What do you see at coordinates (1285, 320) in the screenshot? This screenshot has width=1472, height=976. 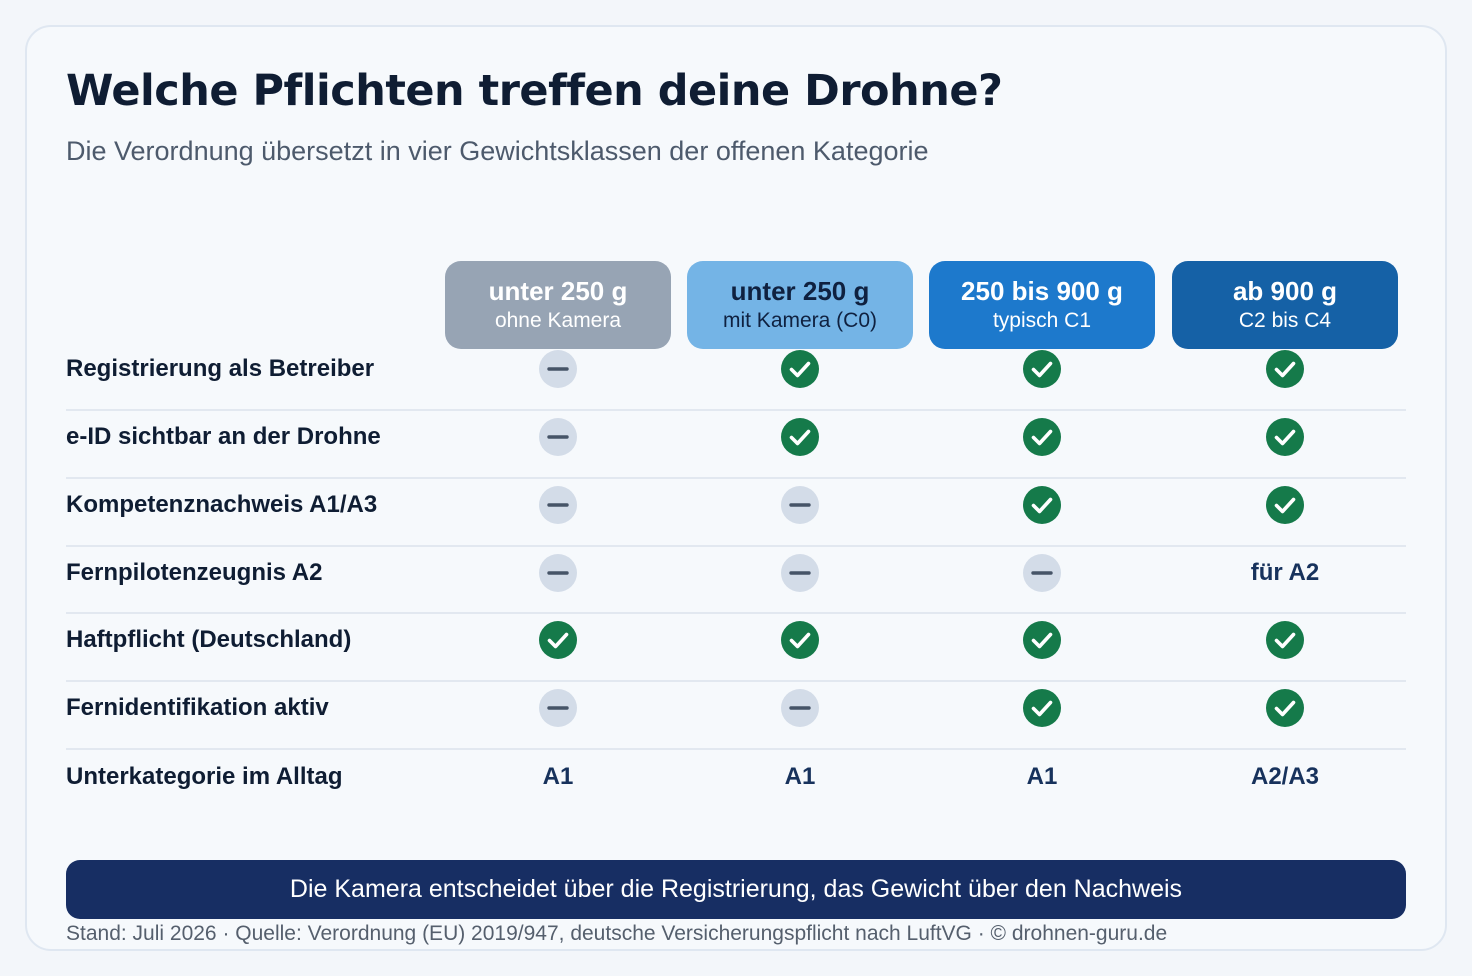 I see `column-header-subtitle: C2 bis C4` at bounding box center [1285, 320].